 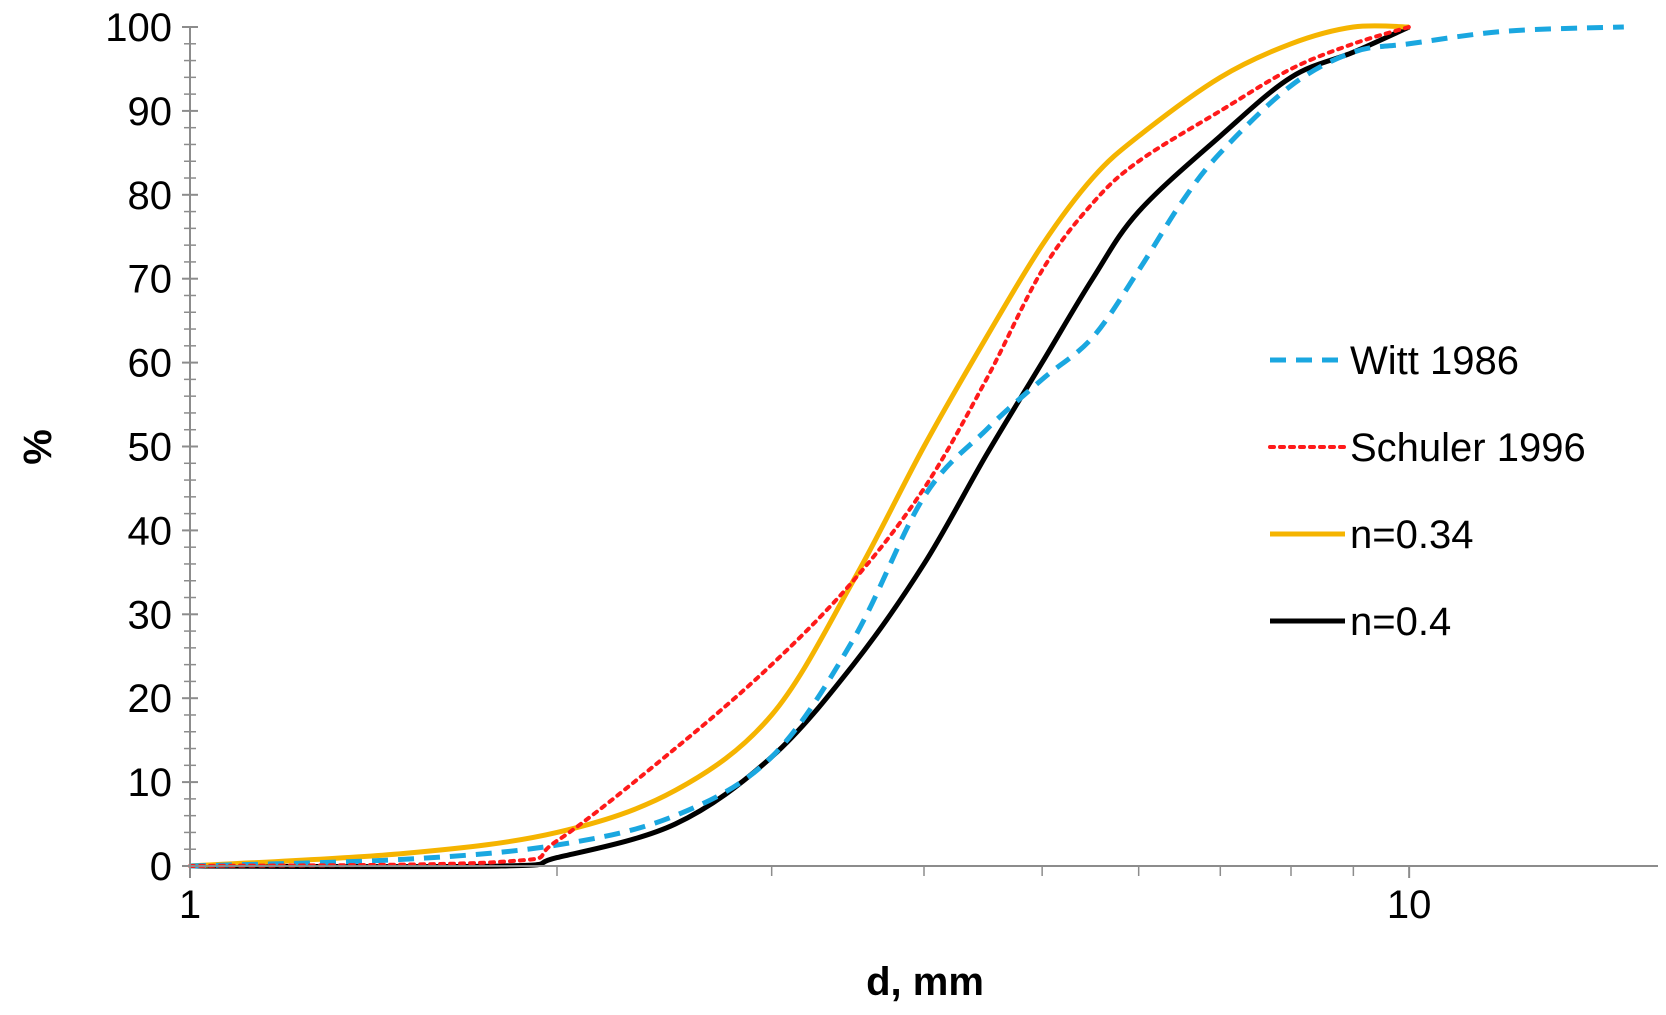 I want to click on legend-label: Witt 1986, so click(x=1434, y=361).